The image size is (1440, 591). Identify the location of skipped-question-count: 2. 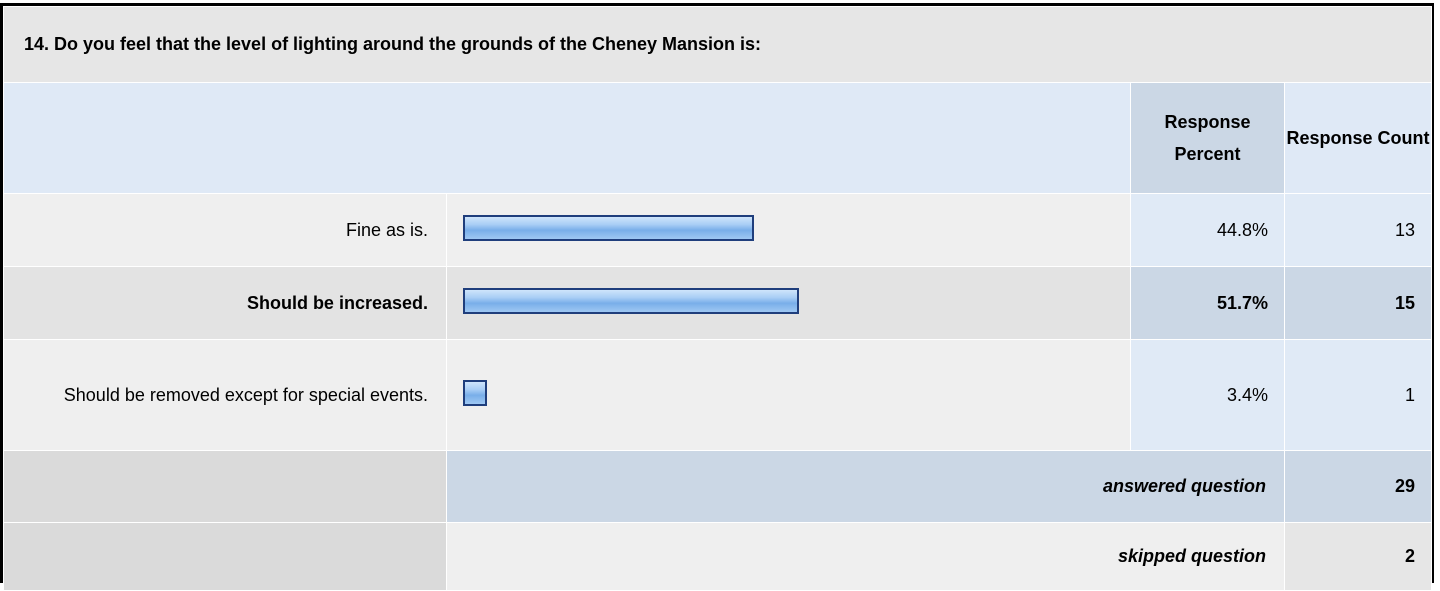
(1358, 556).